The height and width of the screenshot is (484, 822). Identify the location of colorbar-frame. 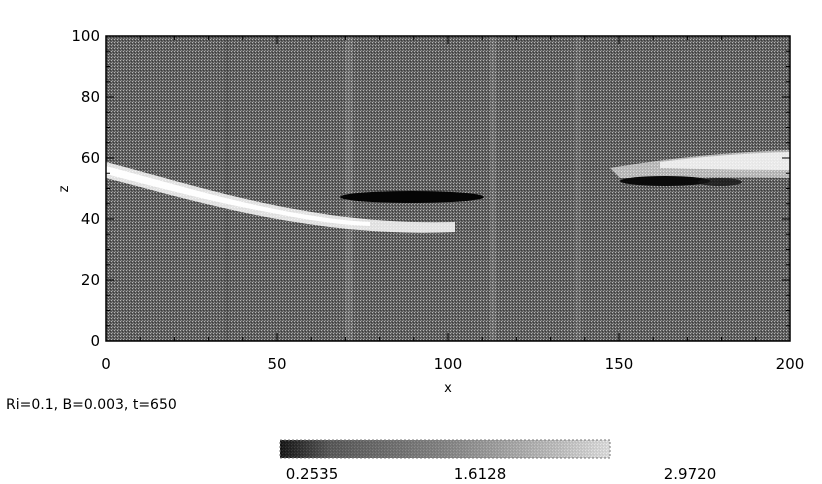
(445, 449).